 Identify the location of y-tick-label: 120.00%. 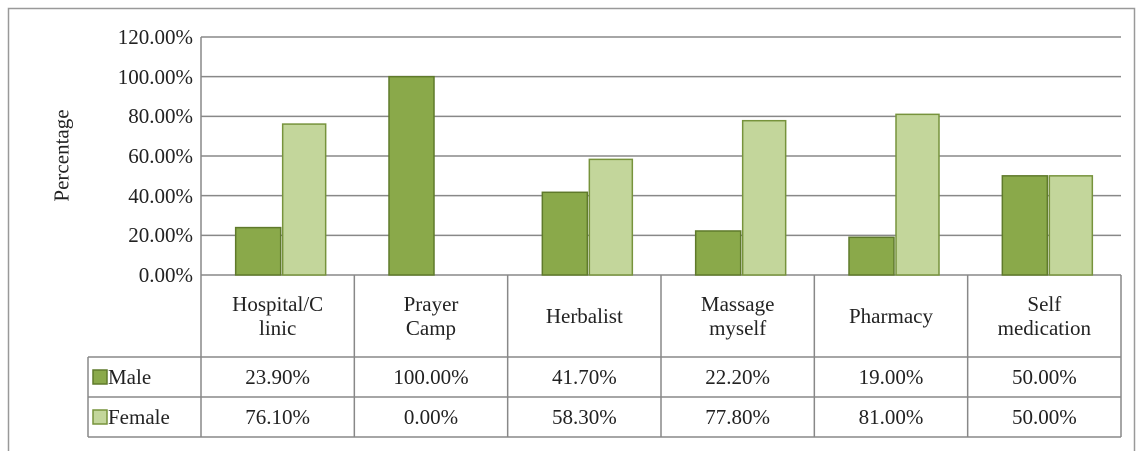
(155, 37).